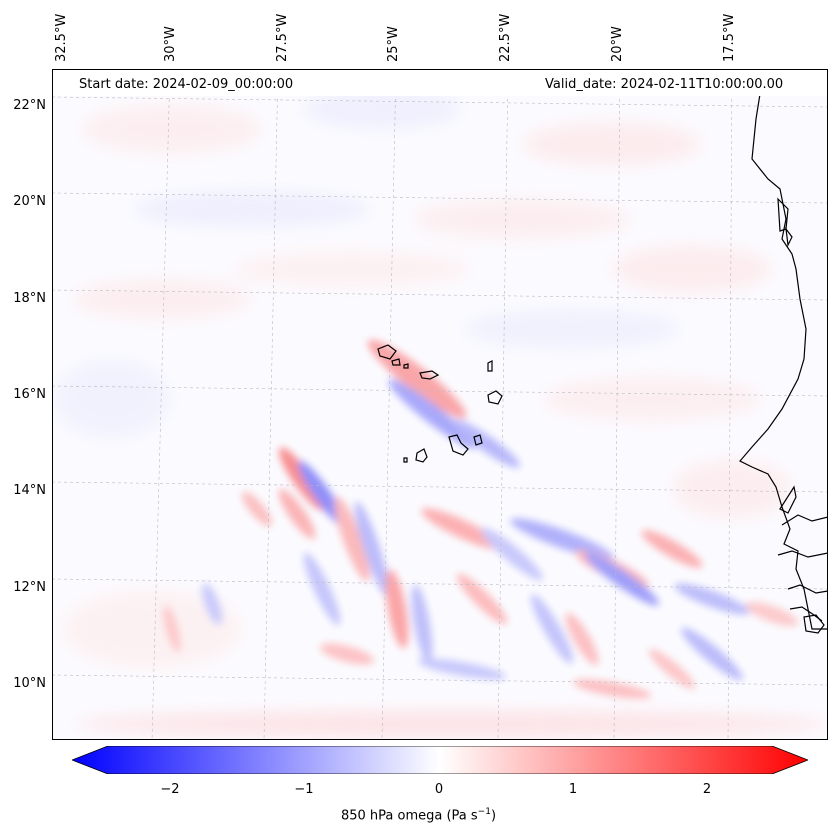  What do you see at coordinates (573, 789) in the screenshot?
I see `colorbar-tick-1: 1` at bounding box center [573, 789].